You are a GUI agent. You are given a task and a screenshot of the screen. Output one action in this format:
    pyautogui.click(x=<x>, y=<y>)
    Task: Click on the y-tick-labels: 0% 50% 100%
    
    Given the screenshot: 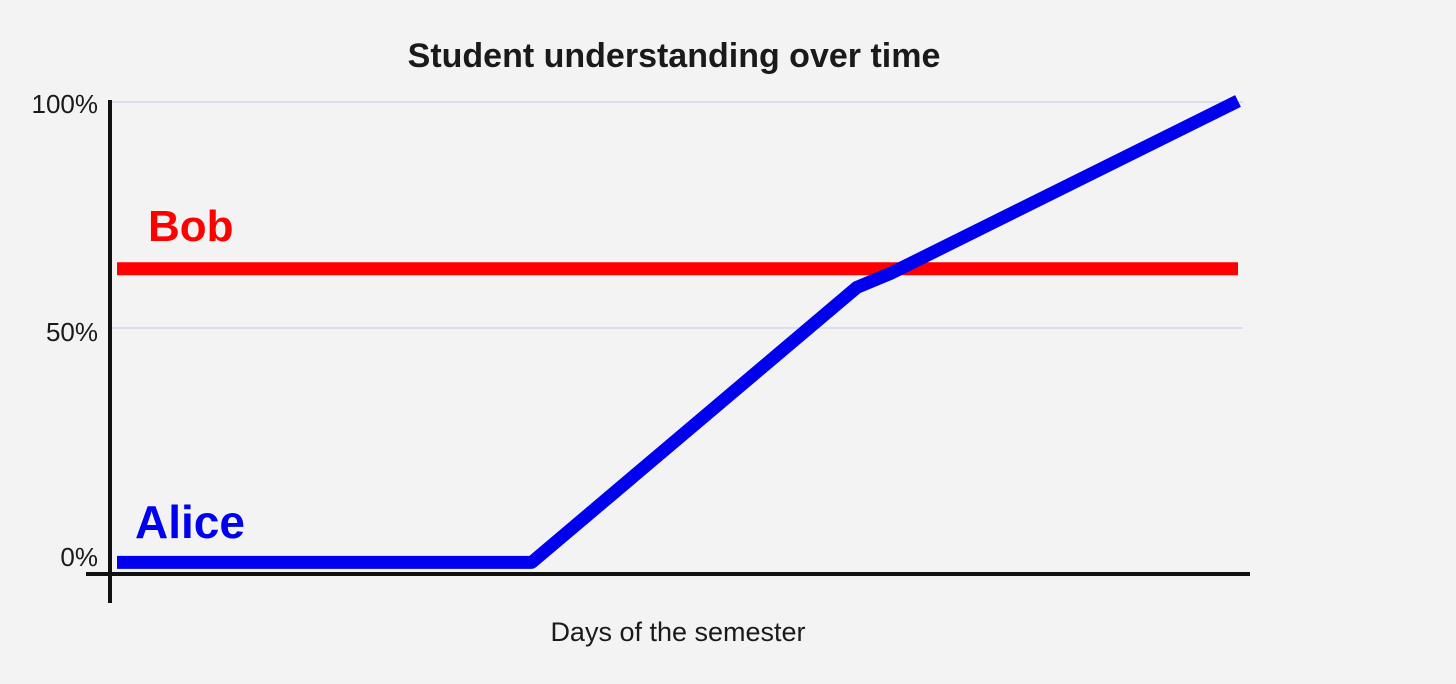 What is the action you would take?
    pyautogui.click(x=65, y=330)
    